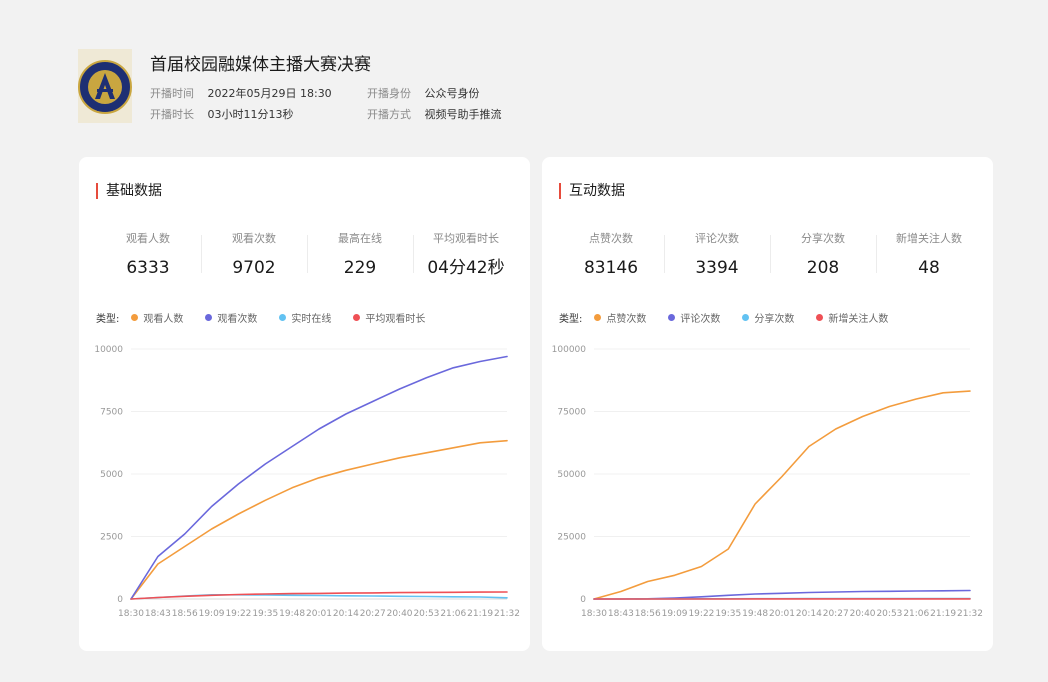 This screenshot has width=1048, height=682. I want to click on legend-item: 新增关注人数, so click(852, 317).